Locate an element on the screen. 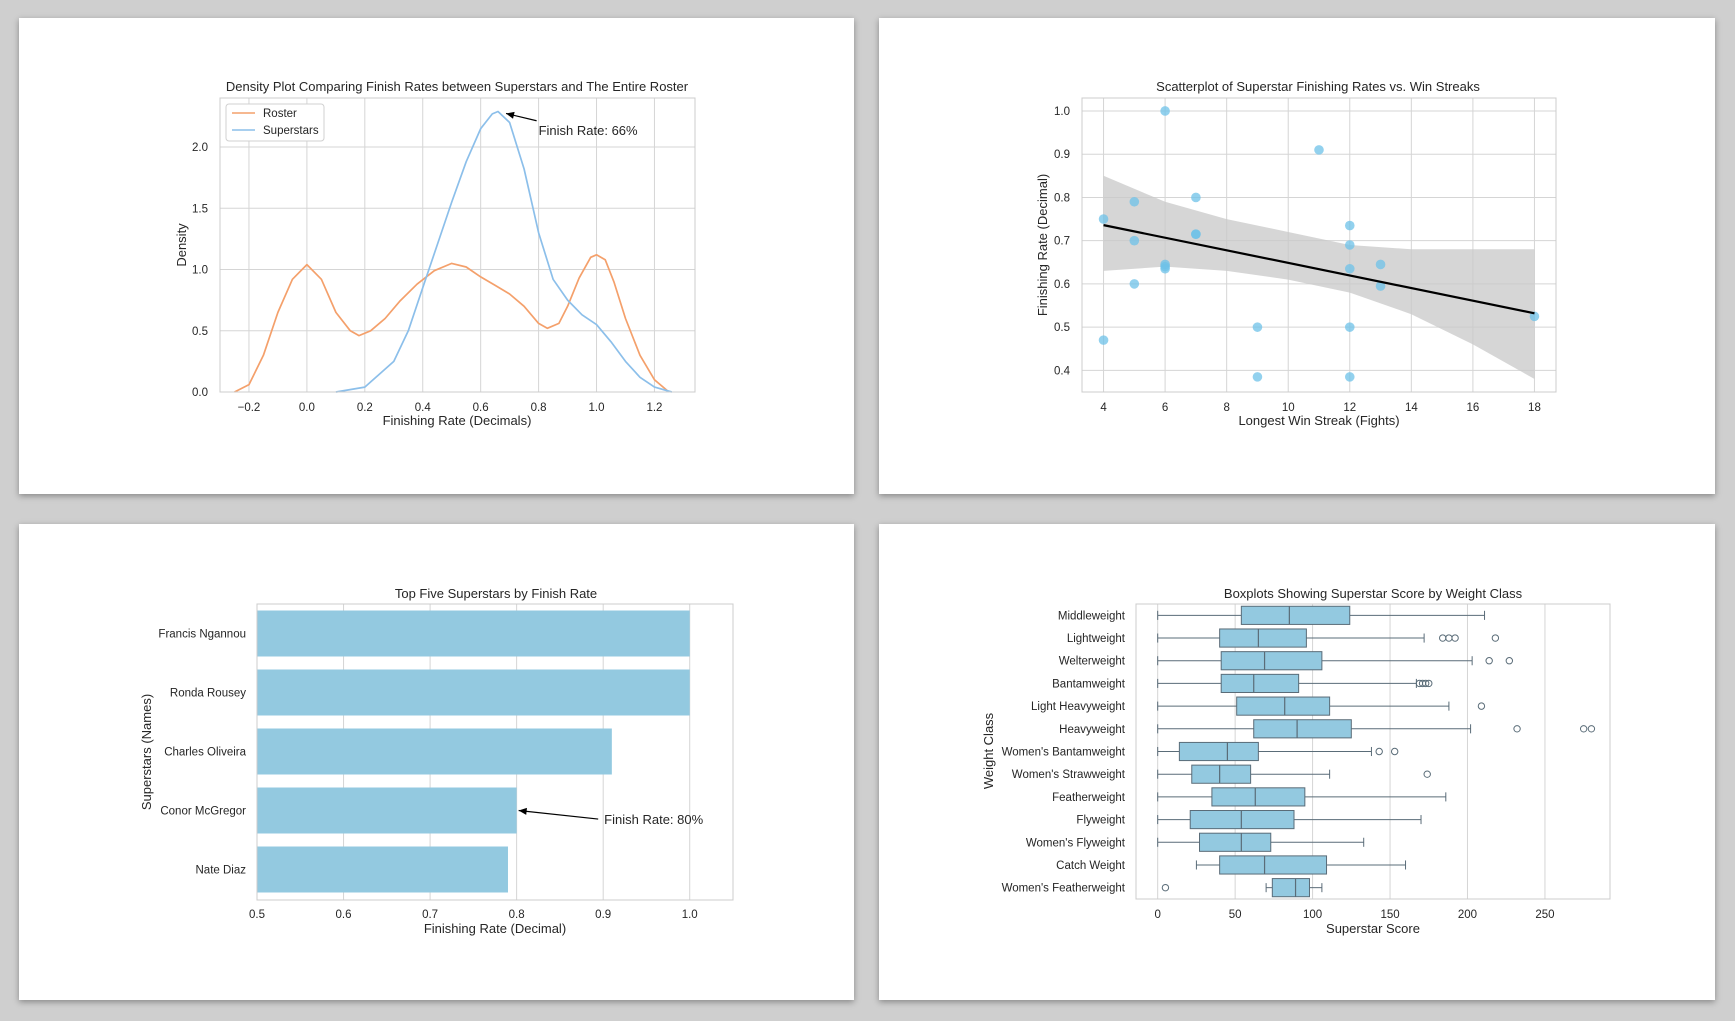  x-tick-label: −0.2 is located at coordinates (249, 408).